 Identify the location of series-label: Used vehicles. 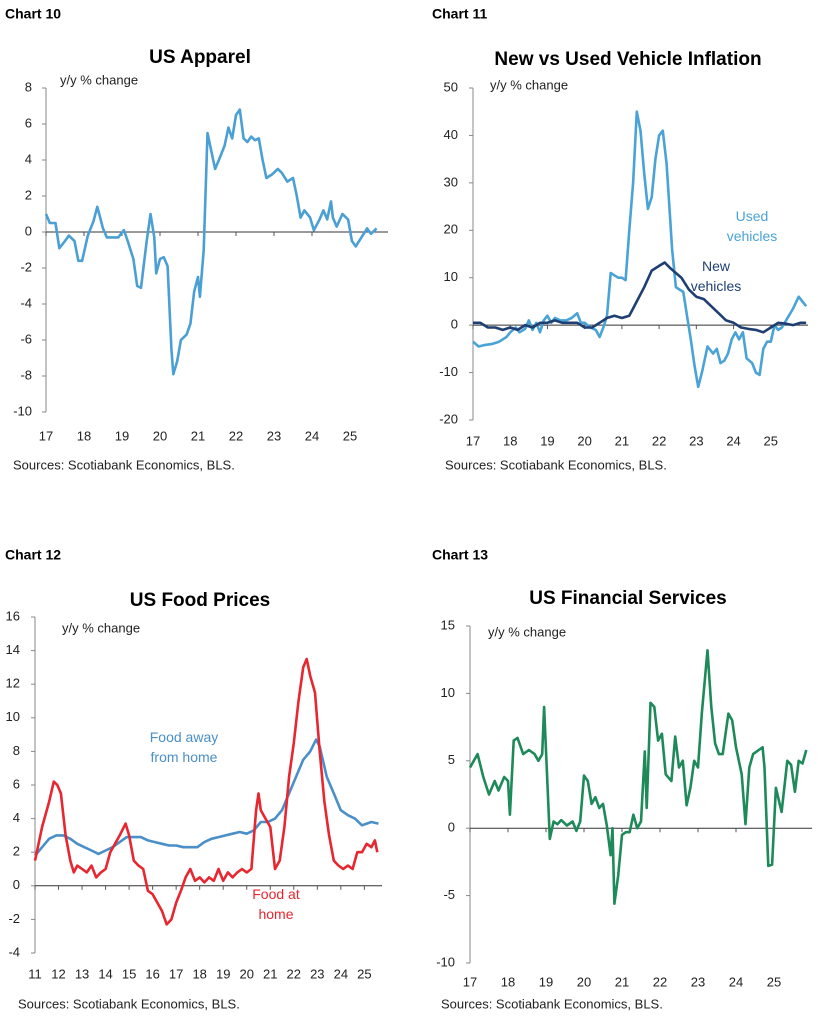
(752, 226).